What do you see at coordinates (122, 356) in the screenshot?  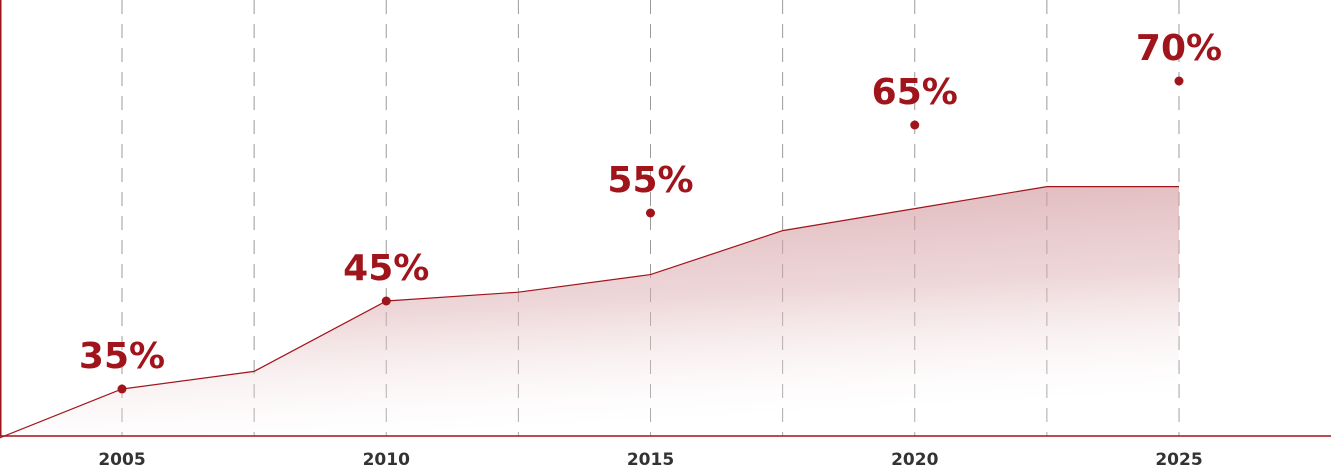 I see `value-label: 35%` at bounding box center [122, 356].